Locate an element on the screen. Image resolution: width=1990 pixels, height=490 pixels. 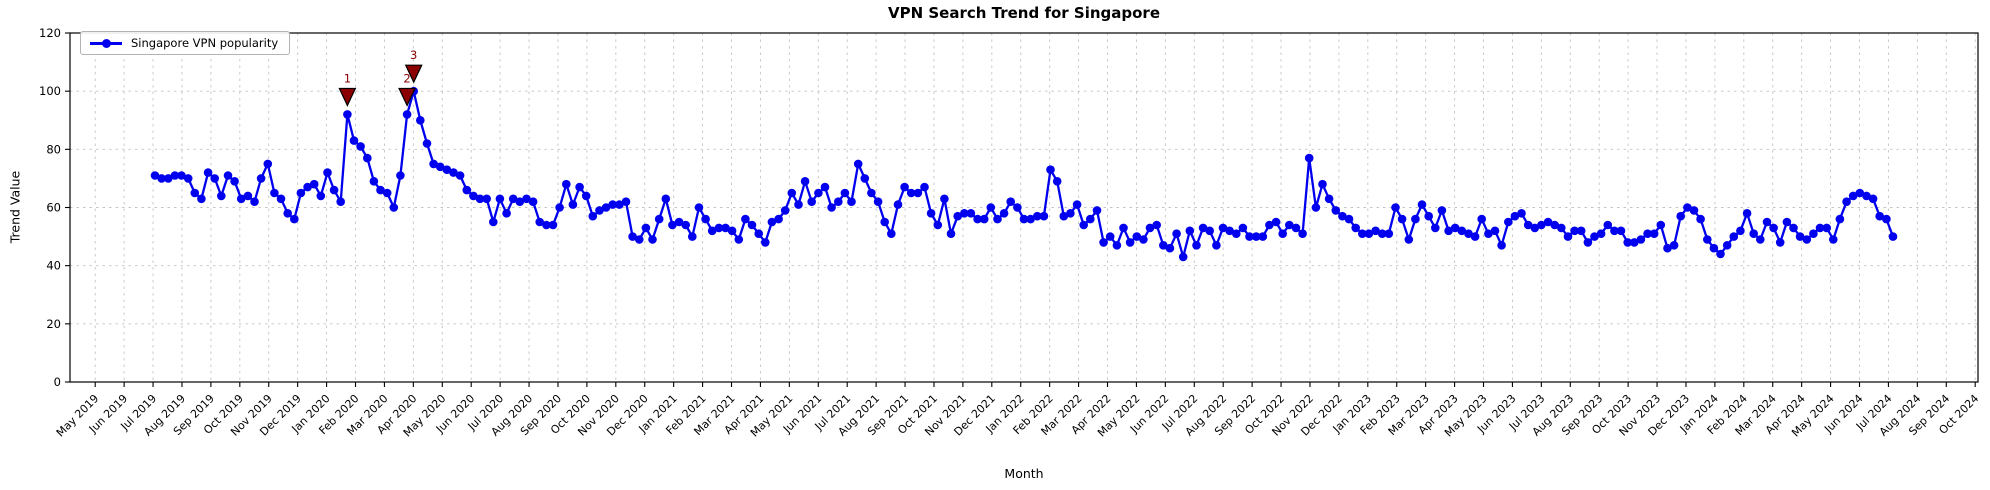
annotation-label-1: 1 is located at coordinates (347, 78).